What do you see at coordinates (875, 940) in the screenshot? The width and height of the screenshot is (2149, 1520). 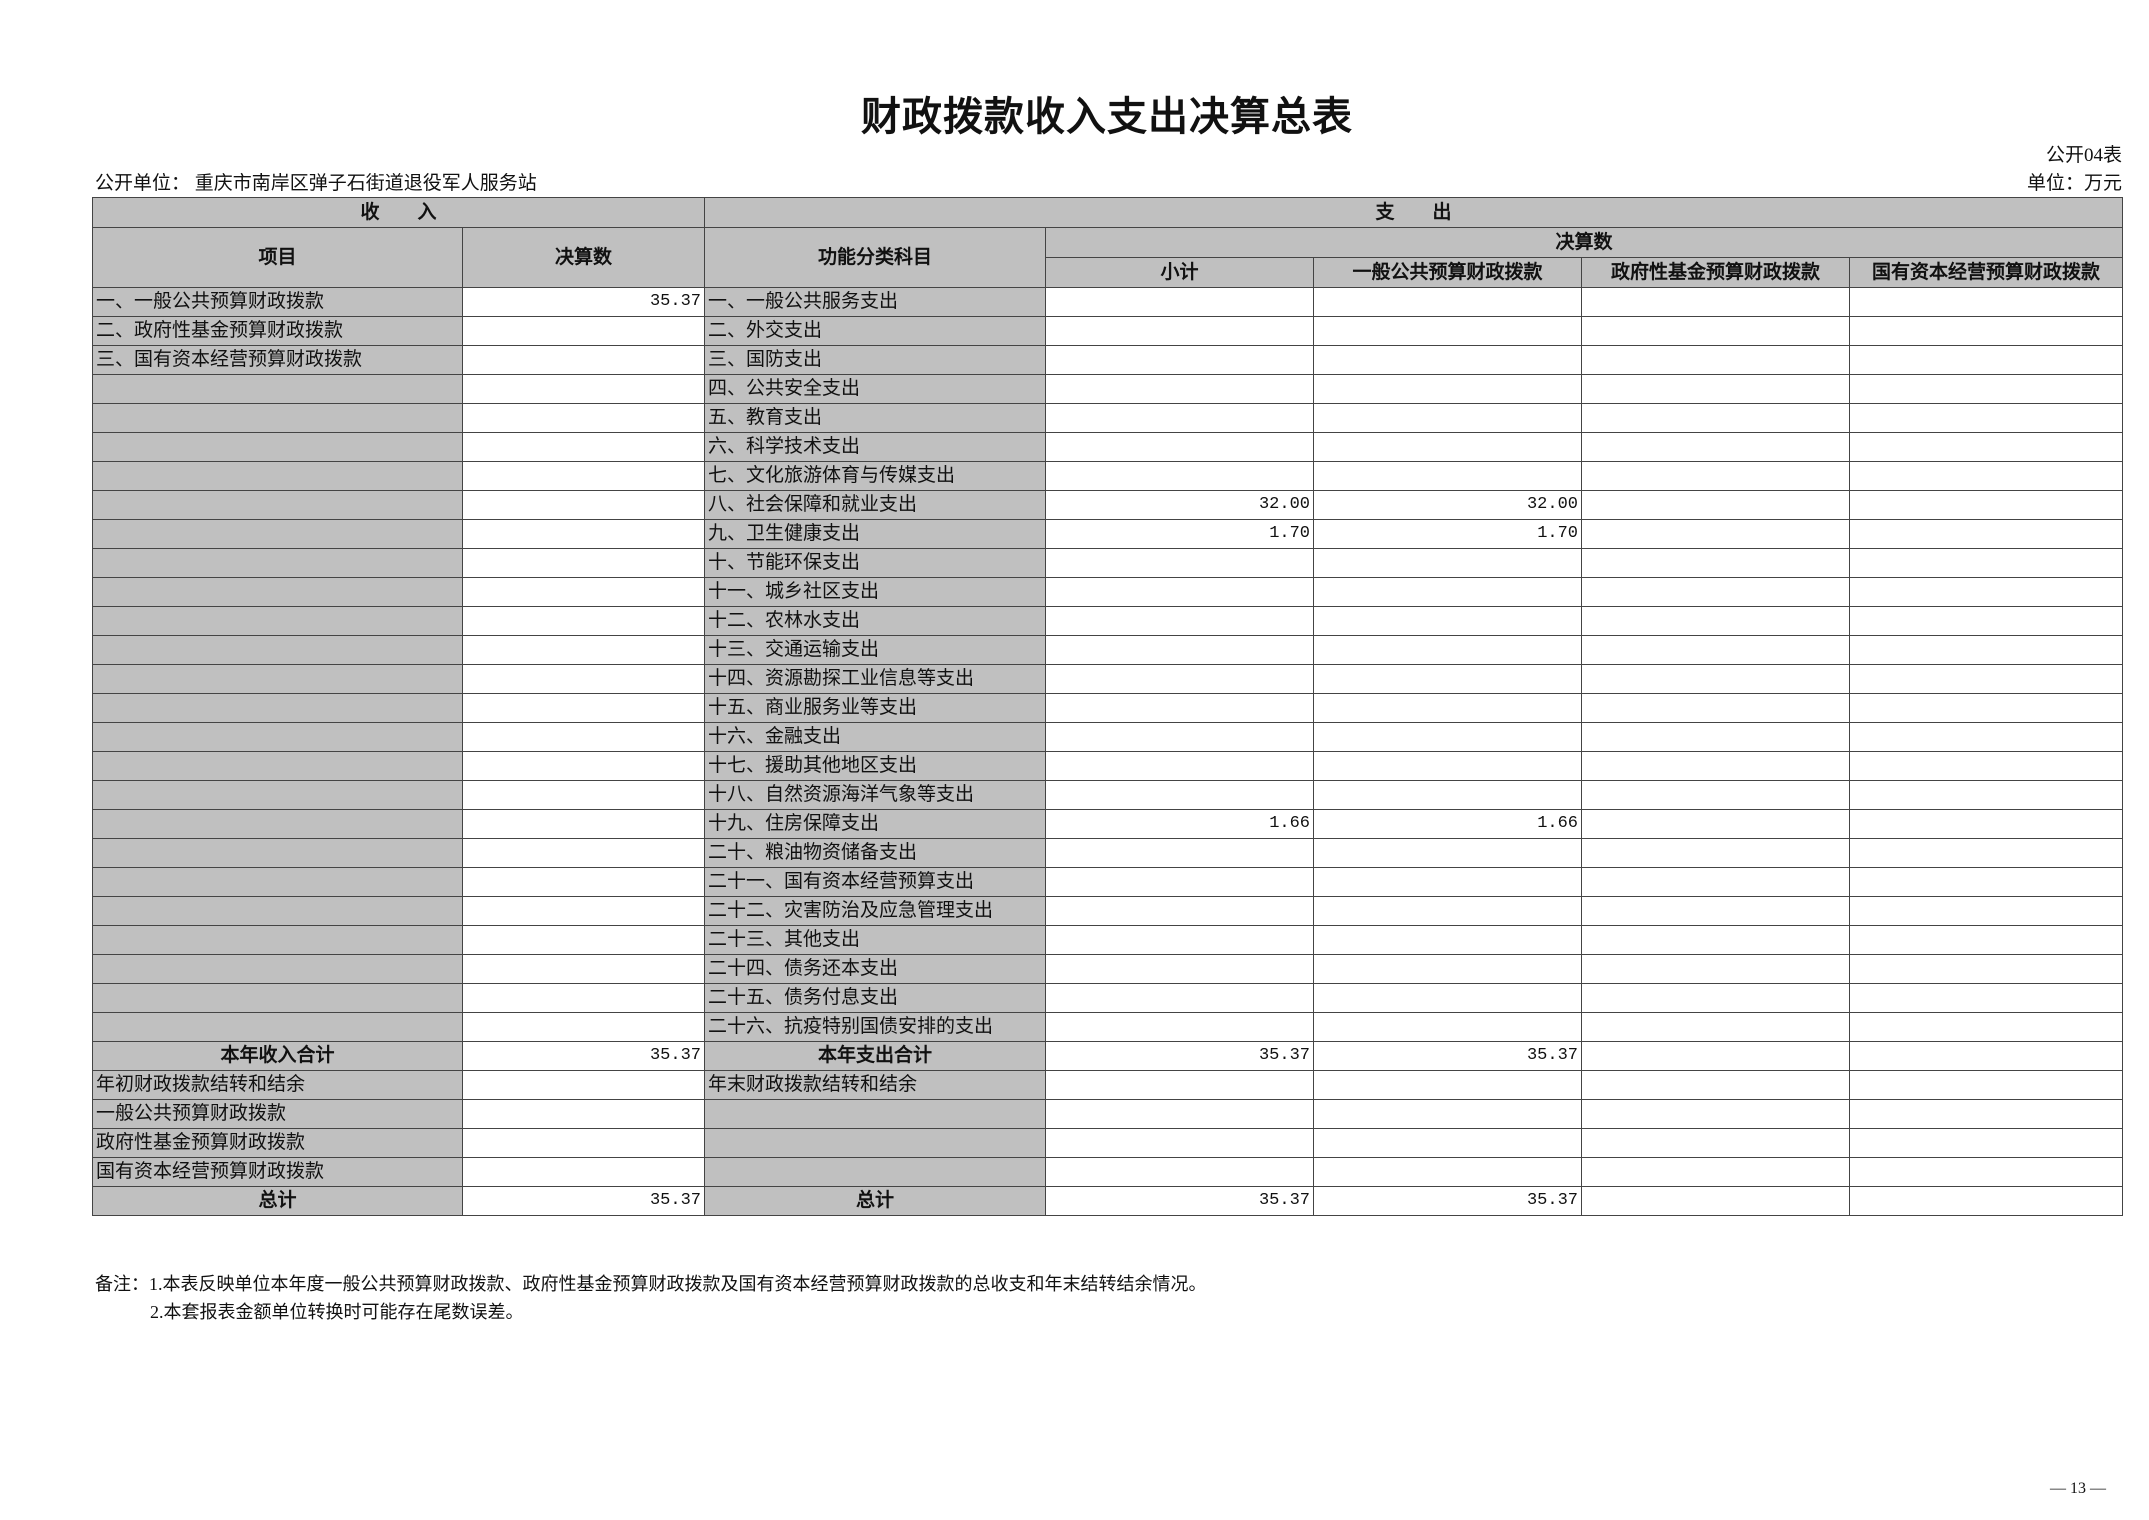 I see `expense-category: 二十三、其他支出` at bounding box center [875, 940].